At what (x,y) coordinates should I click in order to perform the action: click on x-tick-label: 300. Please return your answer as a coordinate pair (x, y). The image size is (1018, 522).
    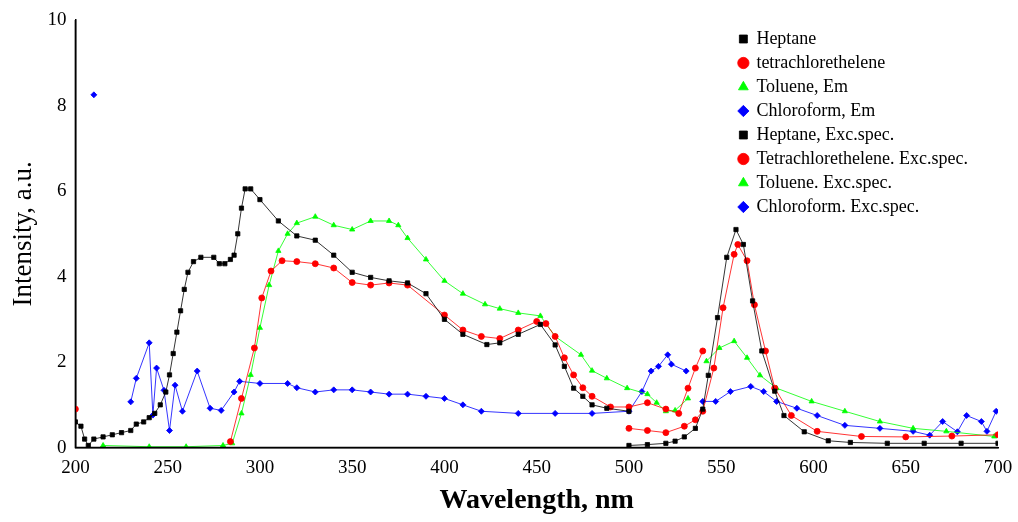
    Looking at the image, I should click on (260, 466).